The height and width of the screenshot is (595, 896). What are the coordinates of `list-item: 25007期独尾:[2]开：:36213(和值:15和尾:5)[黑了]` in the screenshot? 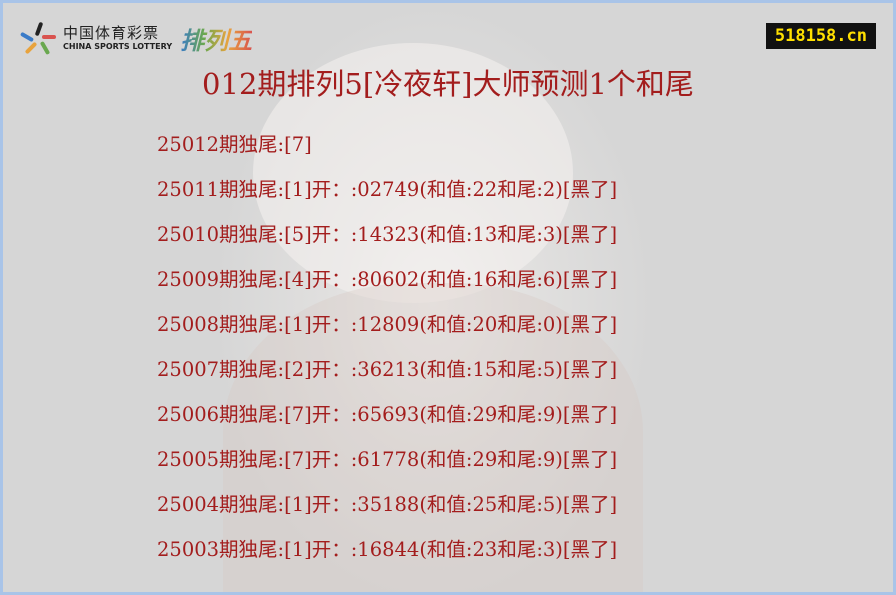 It's located at (387, 369).